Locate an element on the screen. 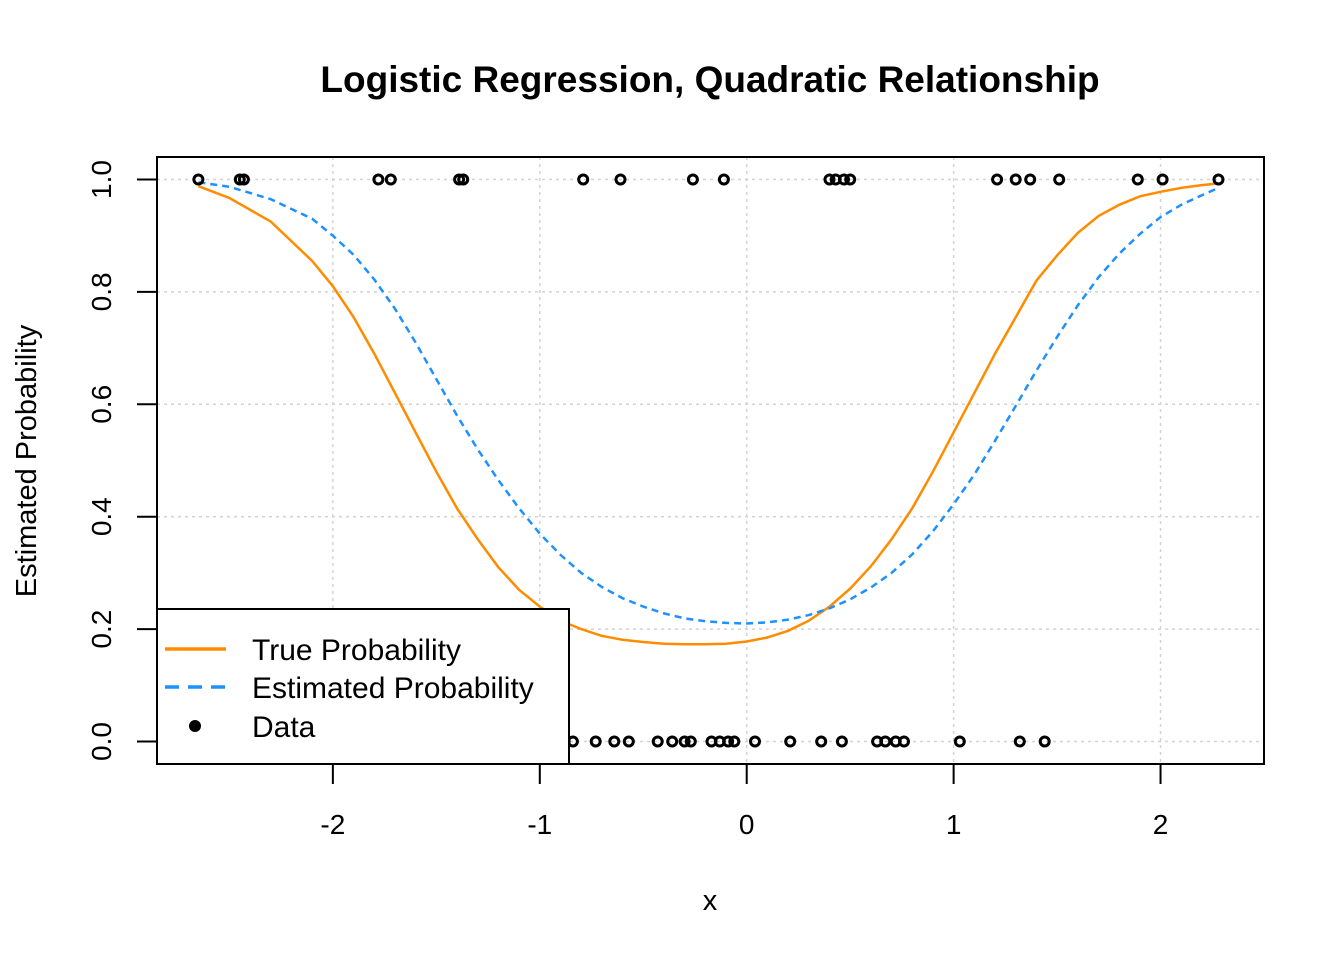 This screenshot has width=1344, height=960. legend-box is located at coordinates (363, 686).